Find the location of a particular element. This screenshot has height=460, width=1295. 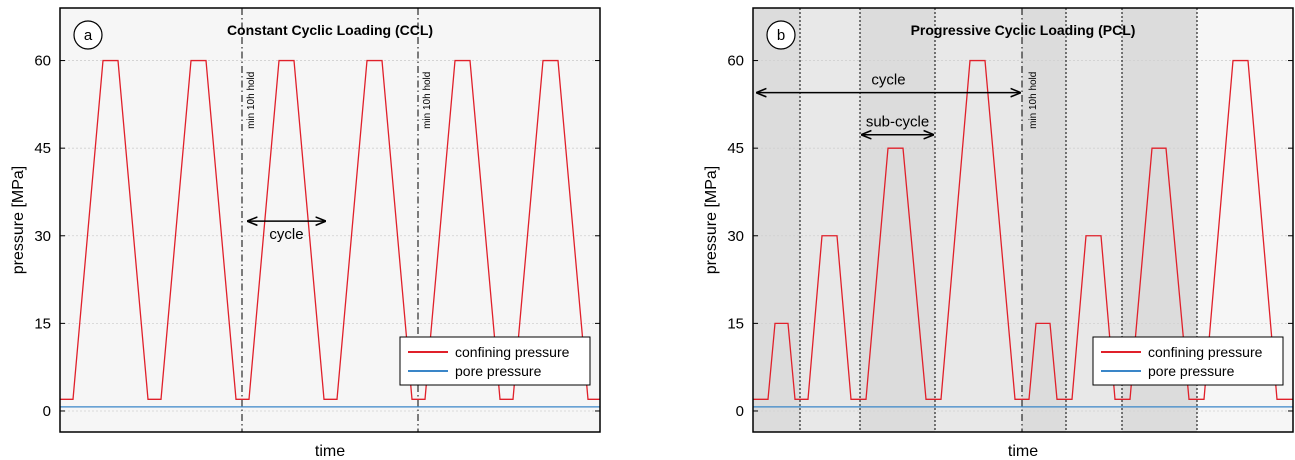

chart-title: Progressive Cyclic Loading (PCL) is located at coordinates (1023, 30).